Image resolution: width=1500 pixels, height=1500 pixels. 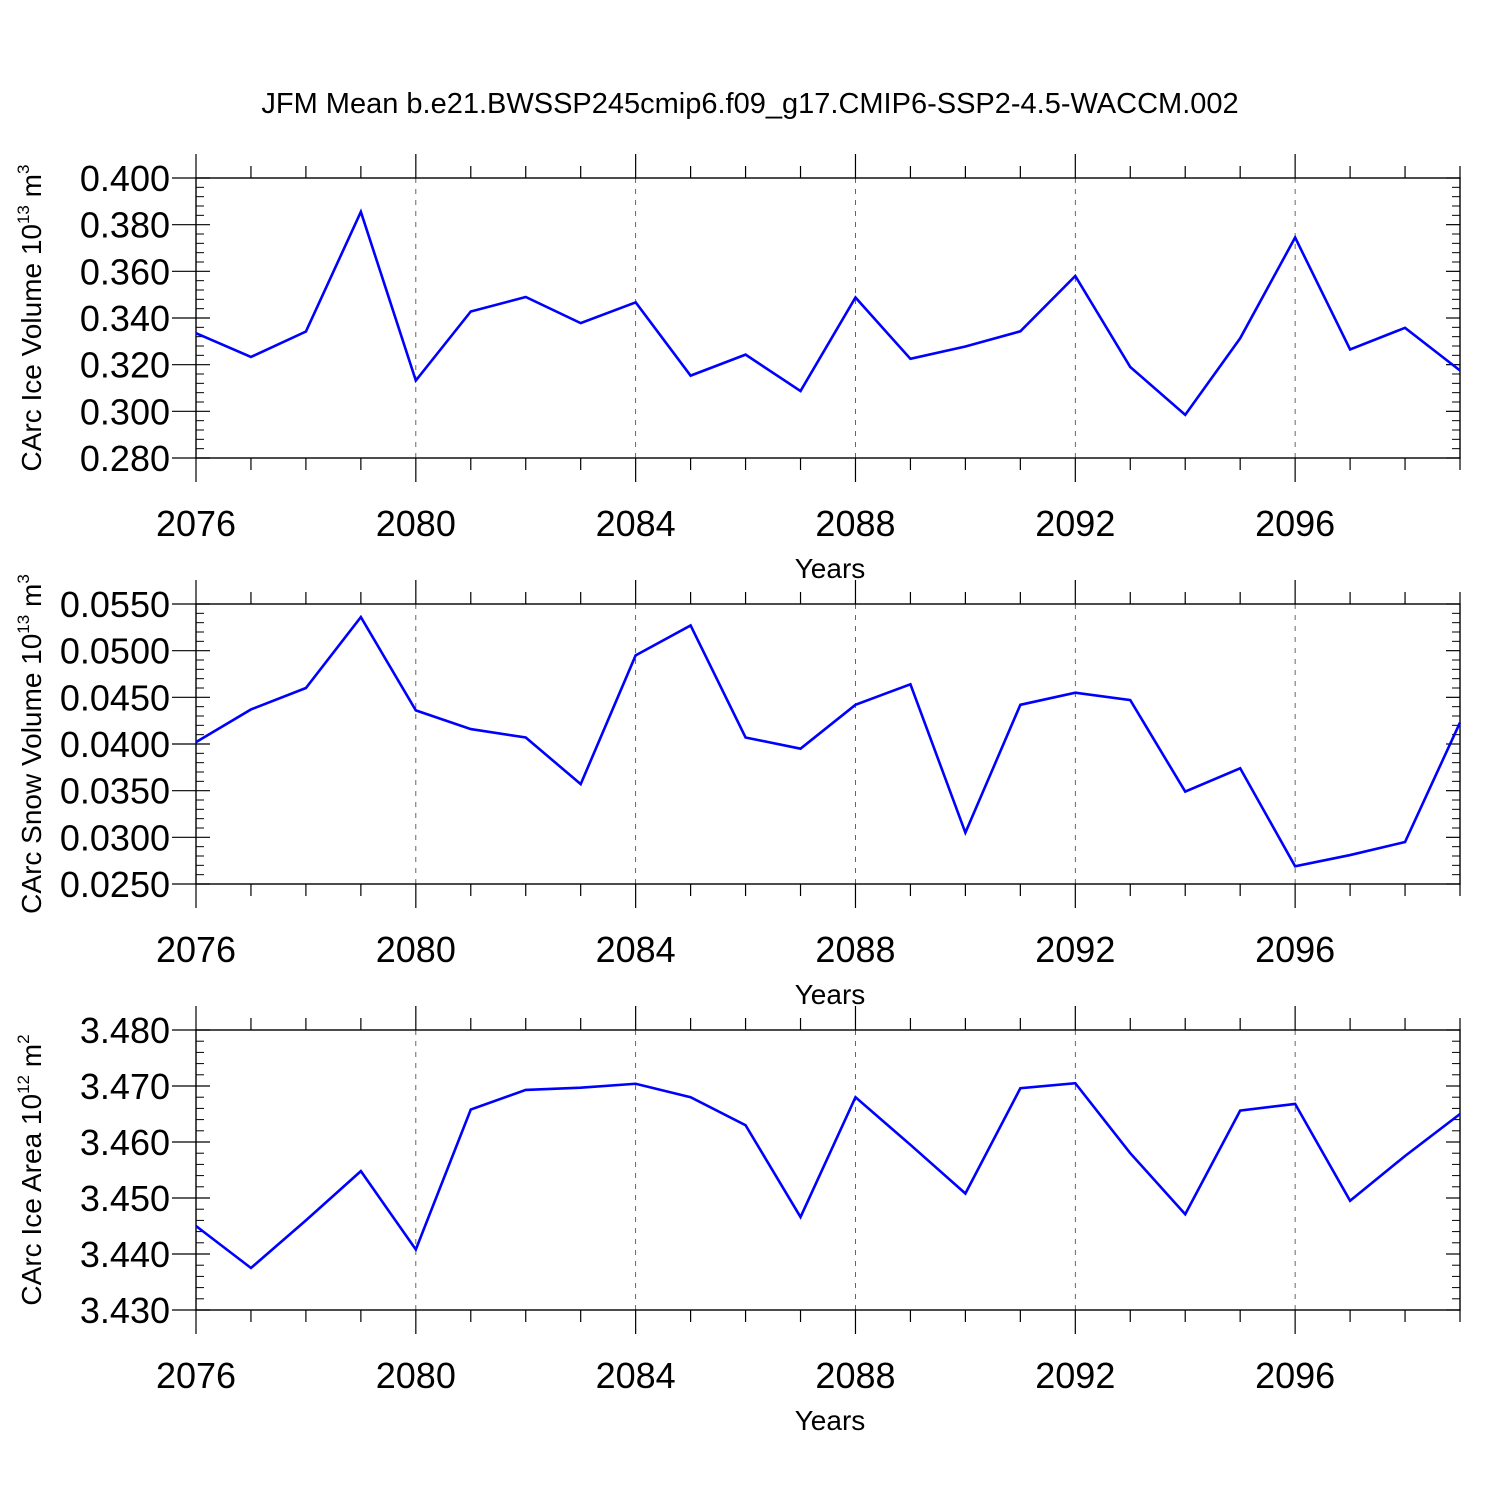 What do you see at coordinates (31, 774) in the screenshot?
I see `y-axis-title-main: CArc Snow Volume 10` at bounding box center [31, 774].